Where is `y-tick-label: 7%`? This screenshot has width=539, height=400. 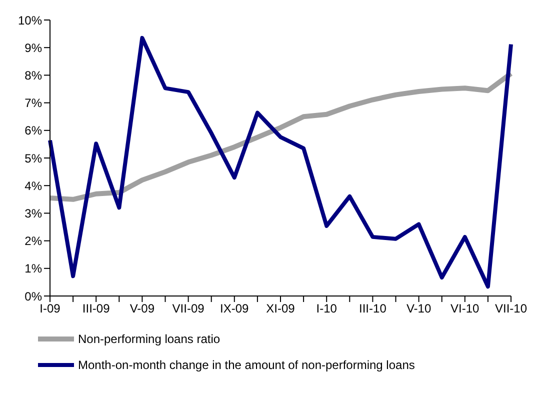
y-tick-label: 7% is located at coordinates (33, 103).